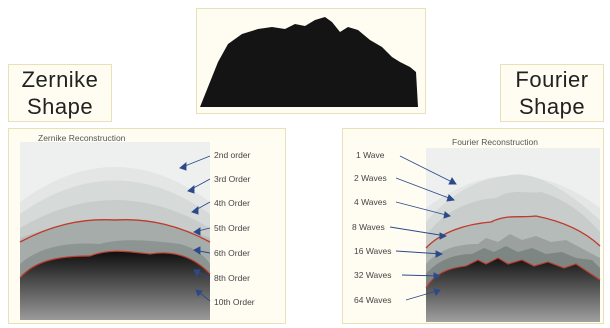  I want to click on fourier-wave-1: 1 Wave, so click(370, 155).